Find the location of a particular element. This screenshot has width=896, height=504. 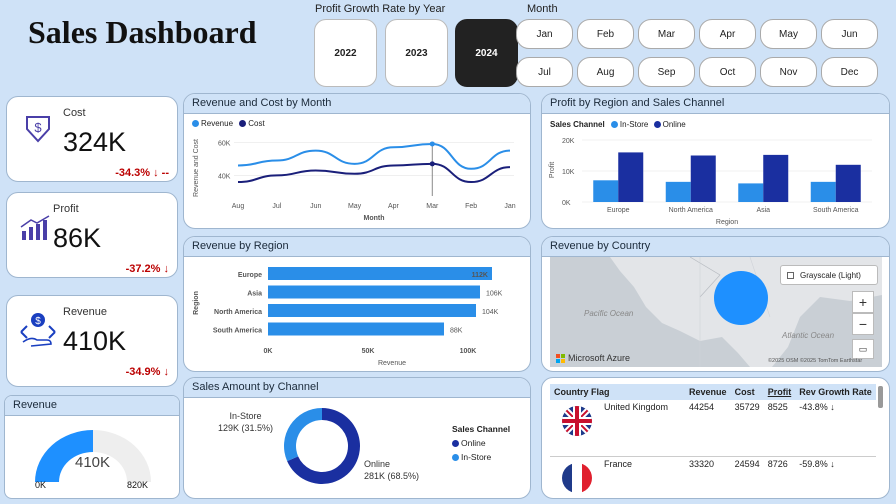

month-button-6: Jul is located at coordinates (544, 72).